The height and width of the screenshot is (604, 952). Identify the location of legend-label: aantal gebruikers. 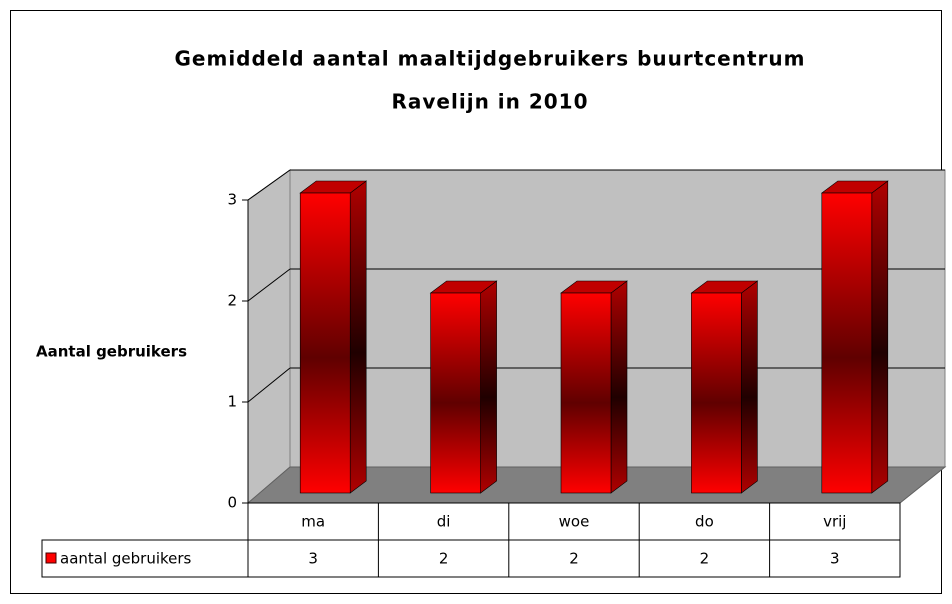
(126, 559).